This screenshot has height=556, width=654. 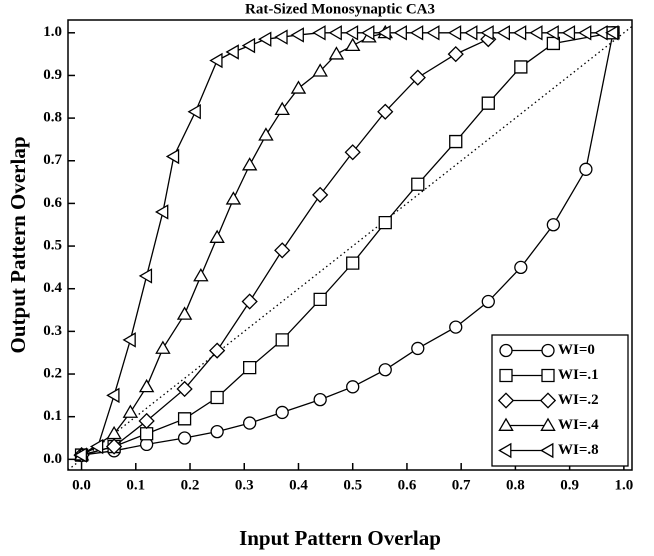 What do you see at coordinates (515, 485) in the screenshot?
I see `x-tick-label: 0.8` at bounding box center [515, 485].